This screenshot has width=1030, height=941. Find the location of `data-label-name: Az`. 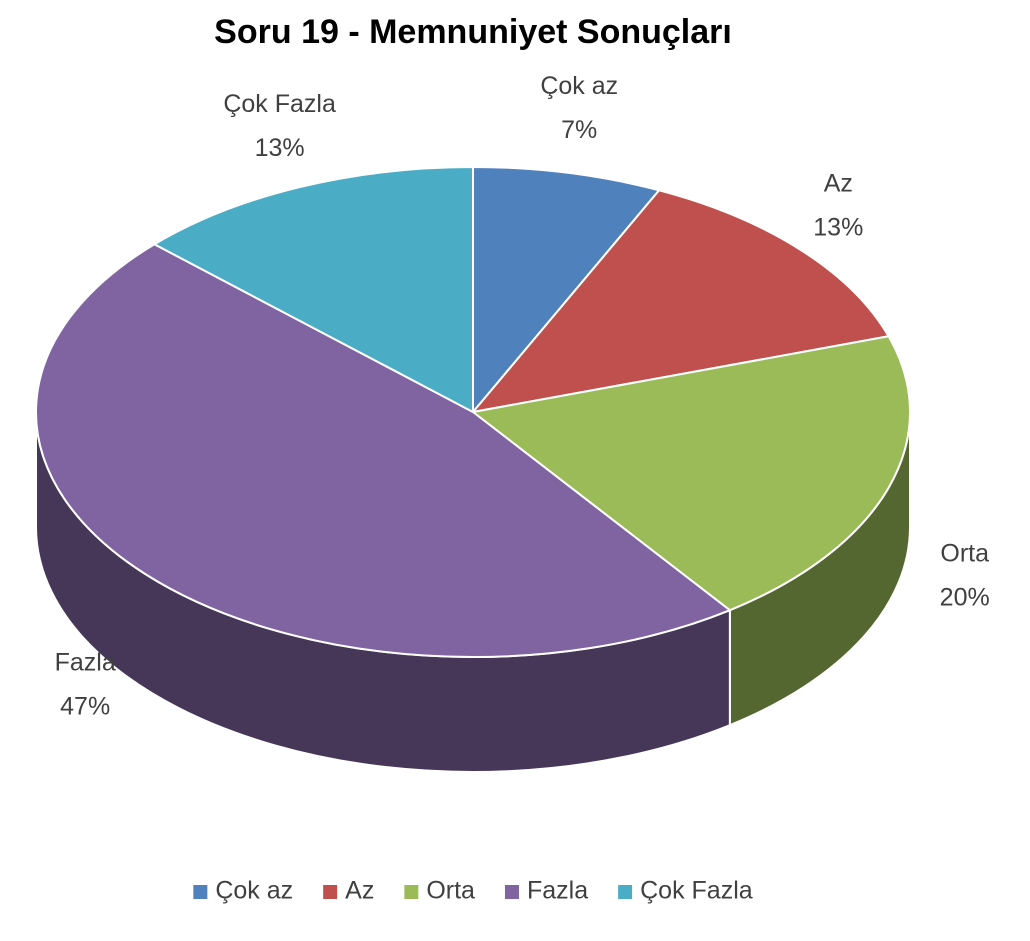

data-label-name: Az is located at coordinates (838, 184).